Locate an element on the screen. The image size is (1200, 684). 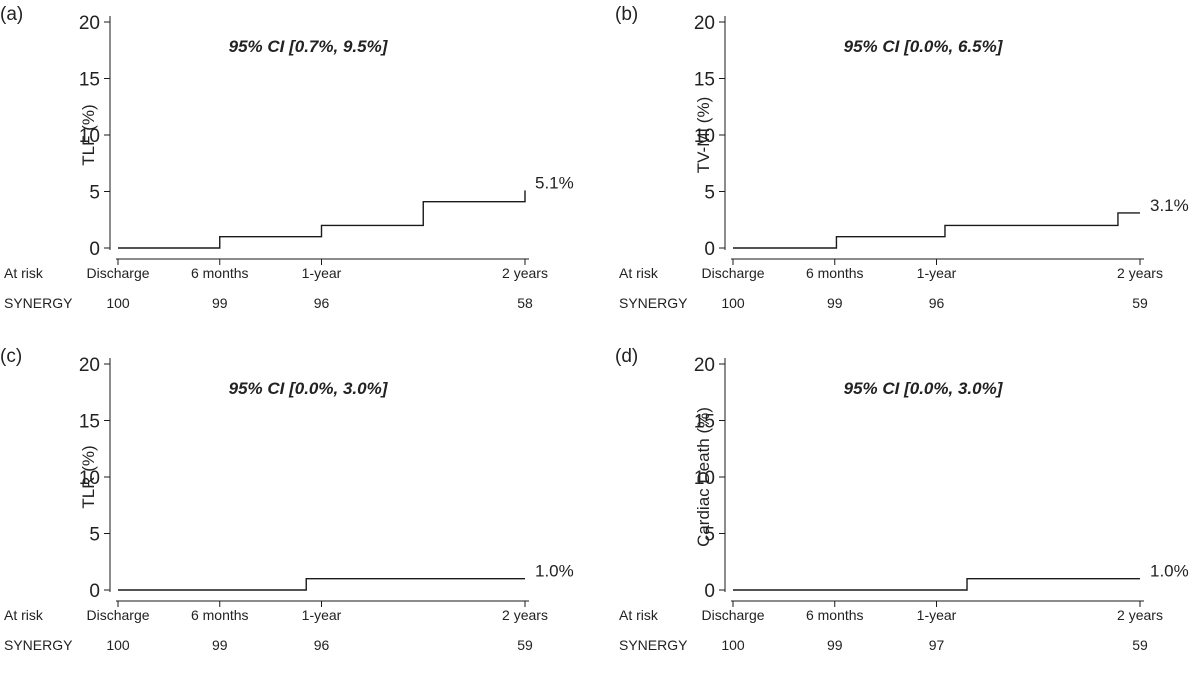
y-axis-label: Cardiac Death (%) is located at coordinates (703, 477).